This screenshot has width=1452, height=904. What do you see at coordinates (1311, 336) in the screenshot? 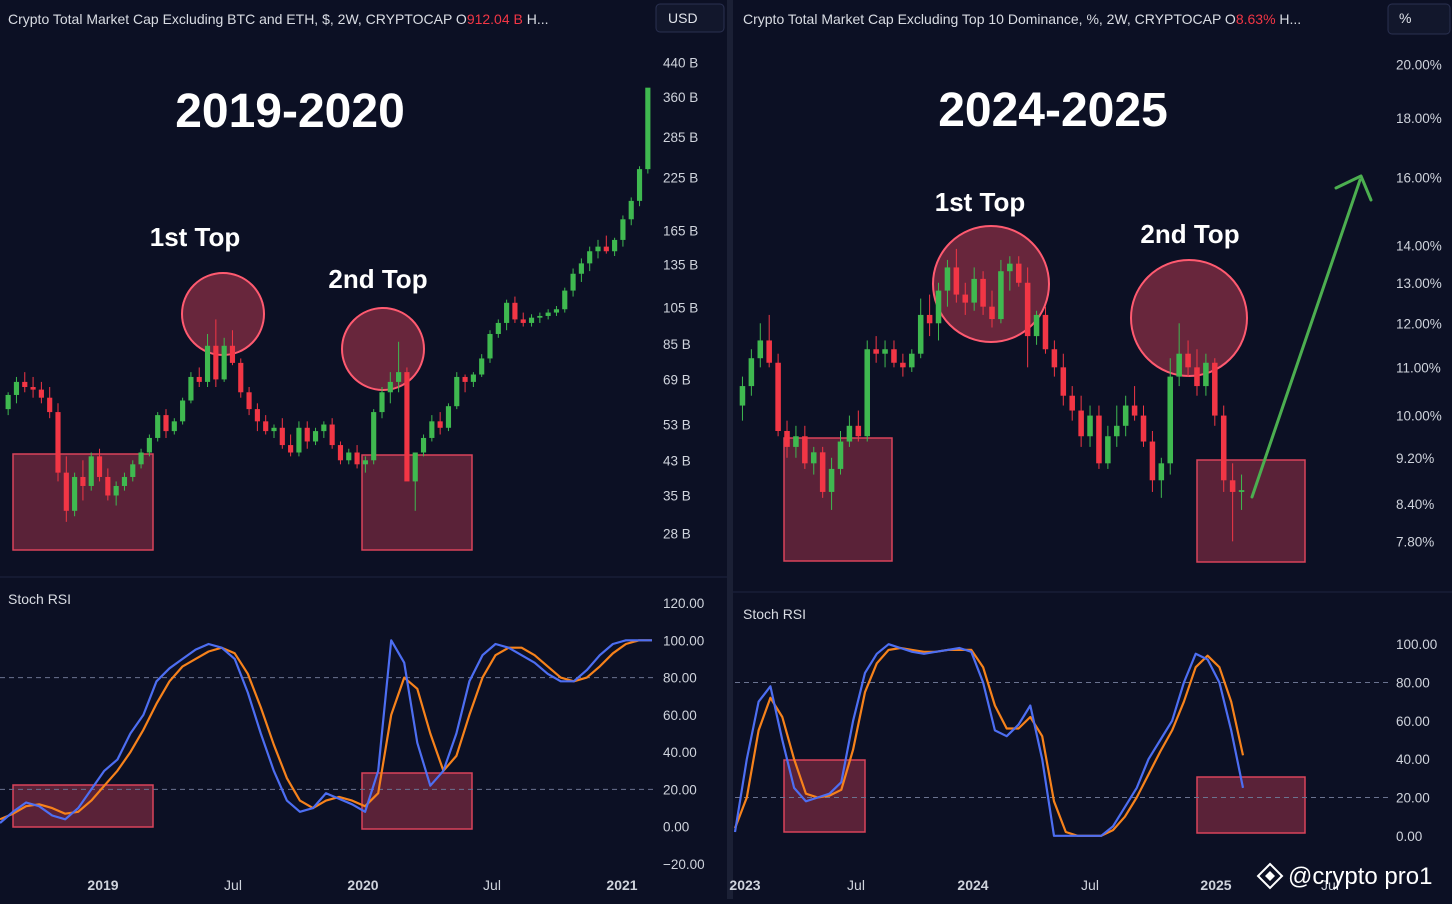
I see `projection-arrow` at bounding box center [1311, 336].